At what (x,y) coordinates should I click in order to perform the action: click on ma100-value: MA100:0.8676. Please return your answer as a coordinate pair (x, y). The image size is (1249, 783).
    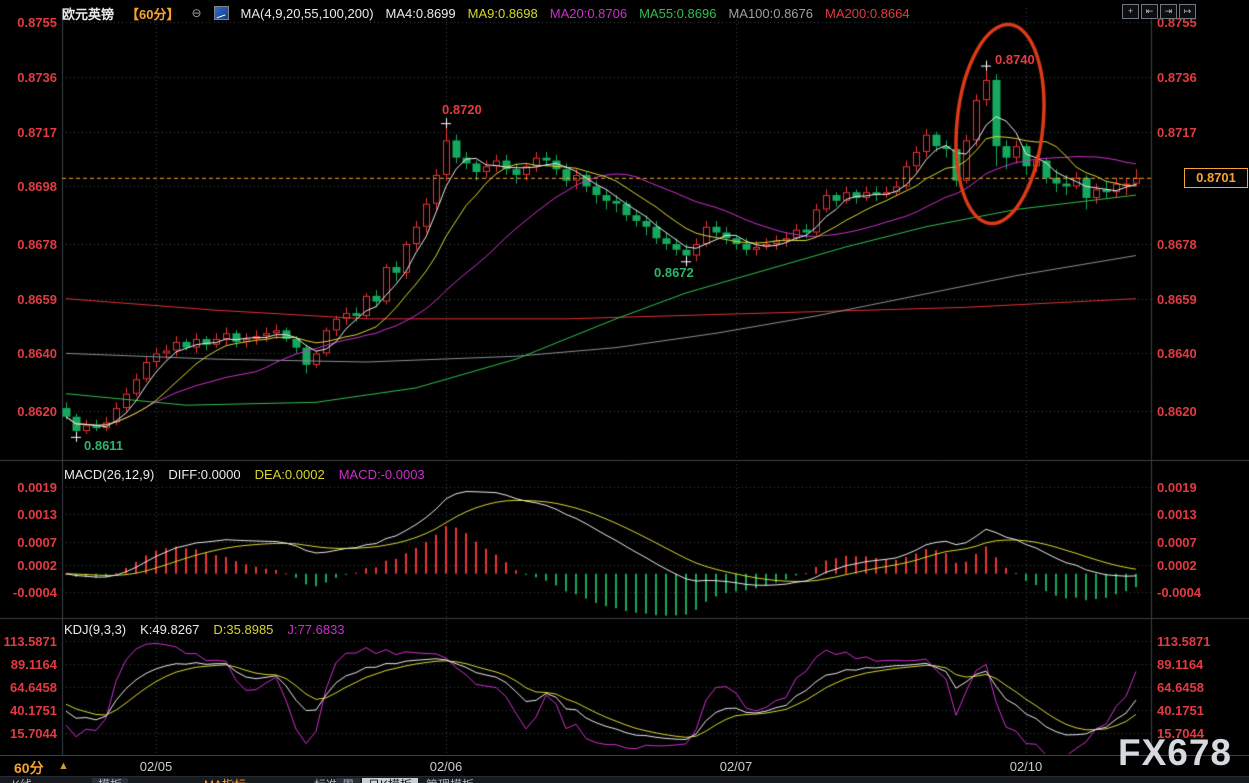
    Looking at the image, I should click on (771, 13).